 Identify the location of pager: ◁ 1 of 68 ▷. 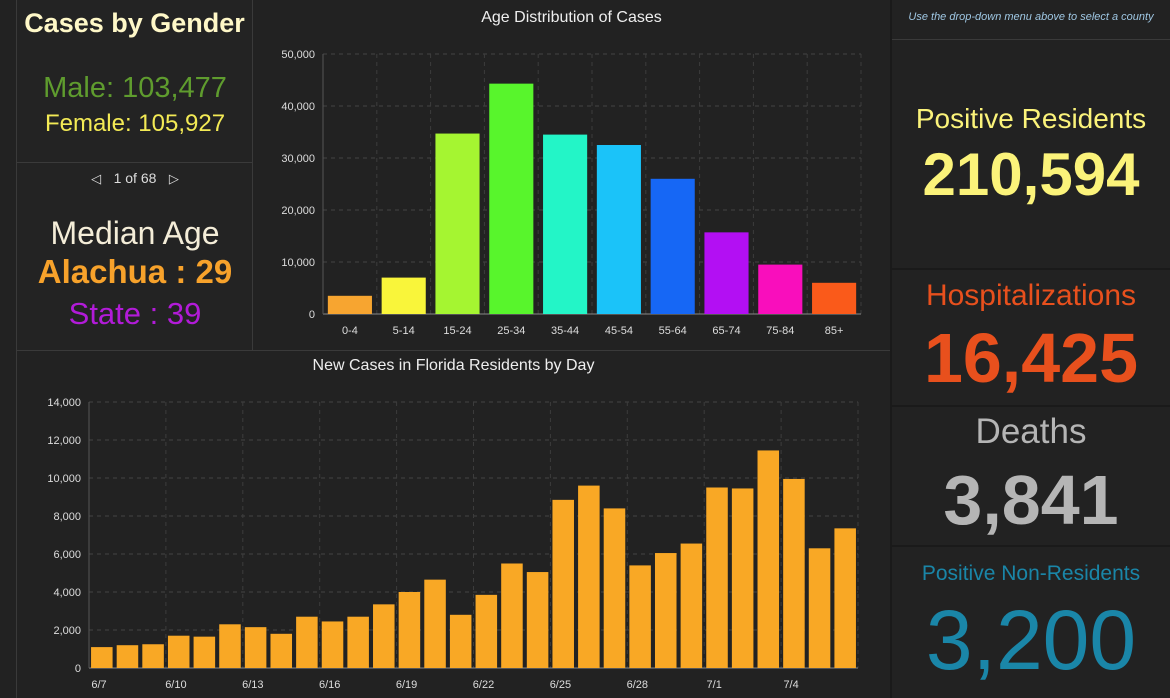
(135, 178).